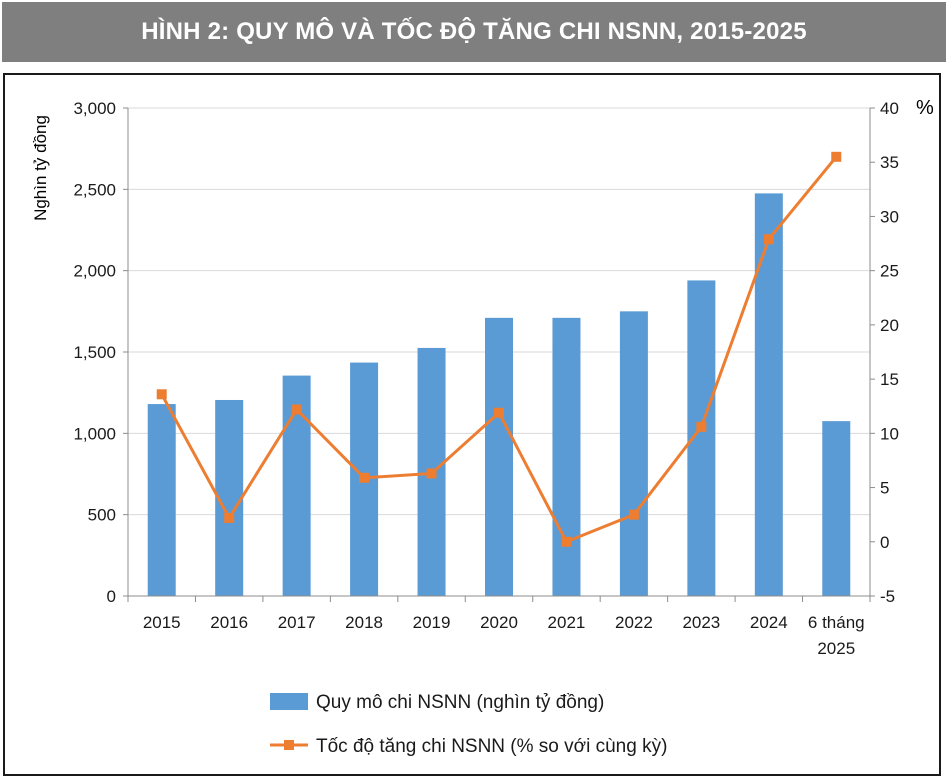 This screenshot has height=784, width=950. I want to click on x-tick-label: 2019, so click(432, 622).